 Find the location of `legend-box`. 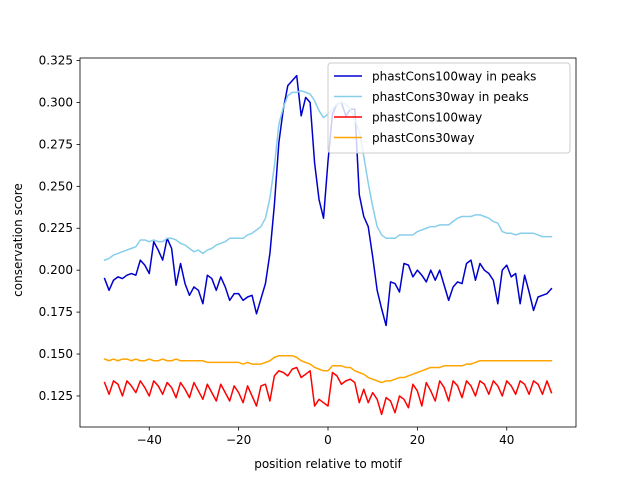

legend-box is located at coordinates (449, 108).